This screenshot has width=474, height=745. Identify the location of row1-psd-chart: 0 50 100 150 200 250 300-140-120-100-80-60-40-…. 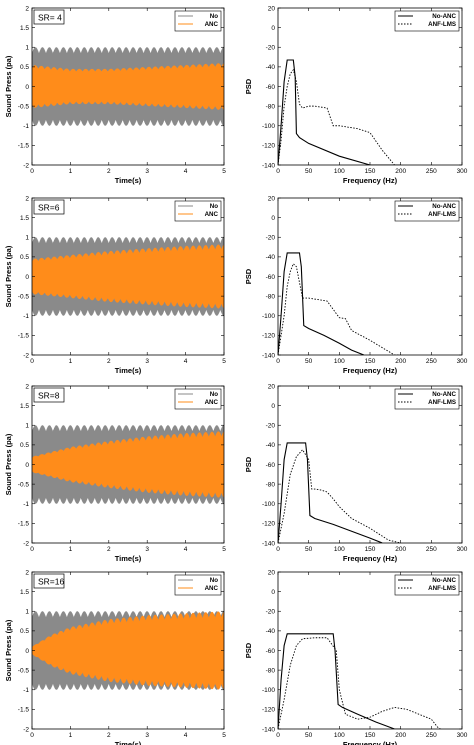
(356, 95).